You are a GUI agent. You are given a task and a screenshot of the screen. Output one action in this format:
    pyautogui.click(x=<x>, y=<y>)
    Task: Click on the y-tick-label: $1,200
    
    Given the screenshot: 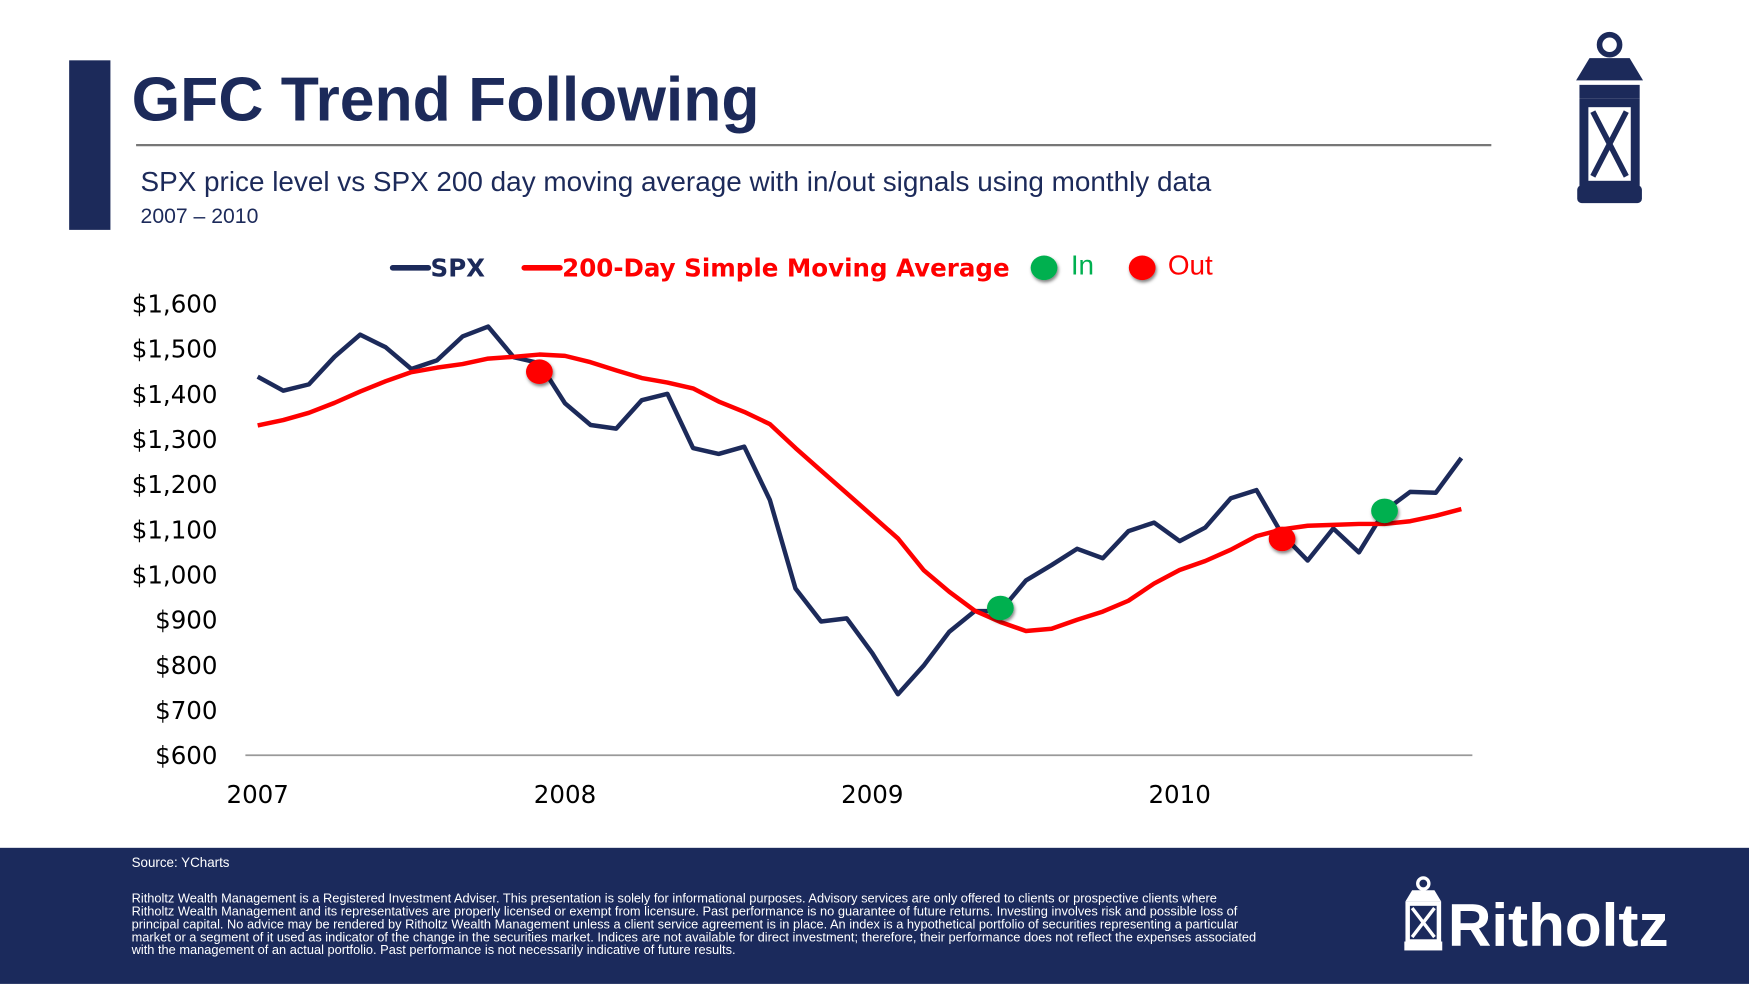 What is the action you would take?
    pyautogui.click(x=175, y=484)
    